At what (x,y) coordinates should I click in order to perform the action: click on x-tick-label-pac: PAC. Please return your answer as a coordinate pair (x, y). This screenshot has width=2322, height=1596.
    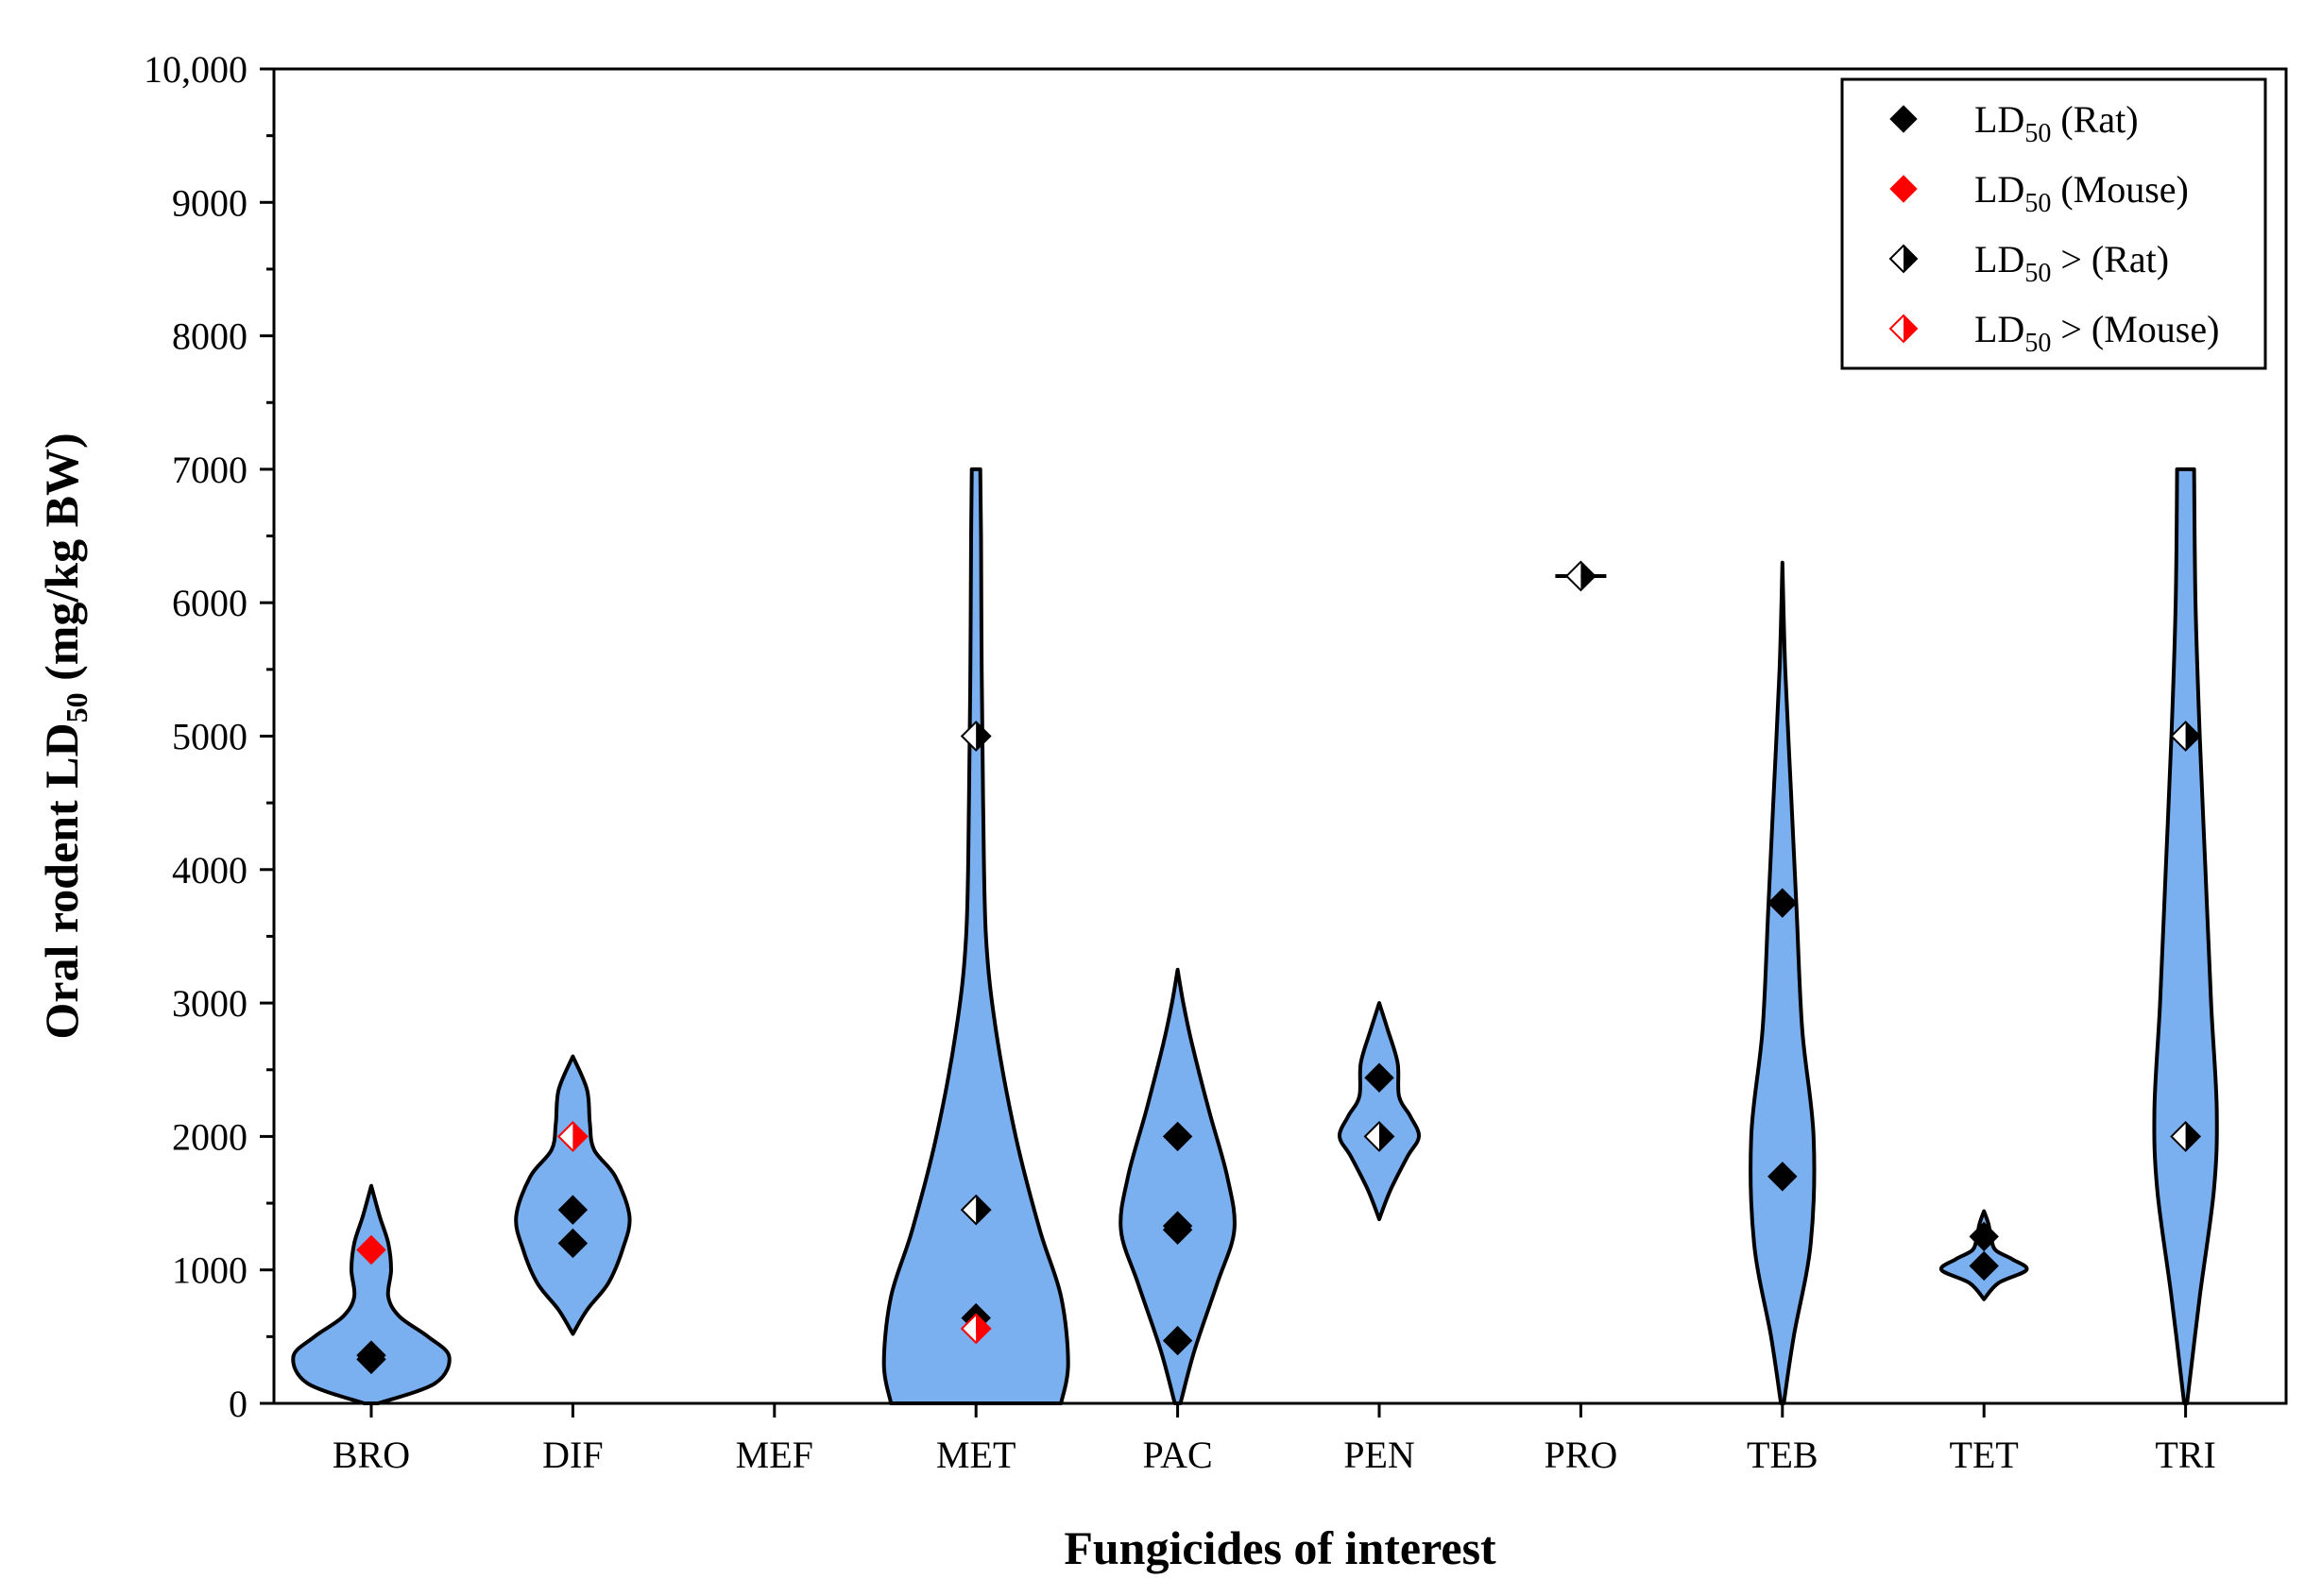
    Looking at the image, I should click on (1178, 1455).